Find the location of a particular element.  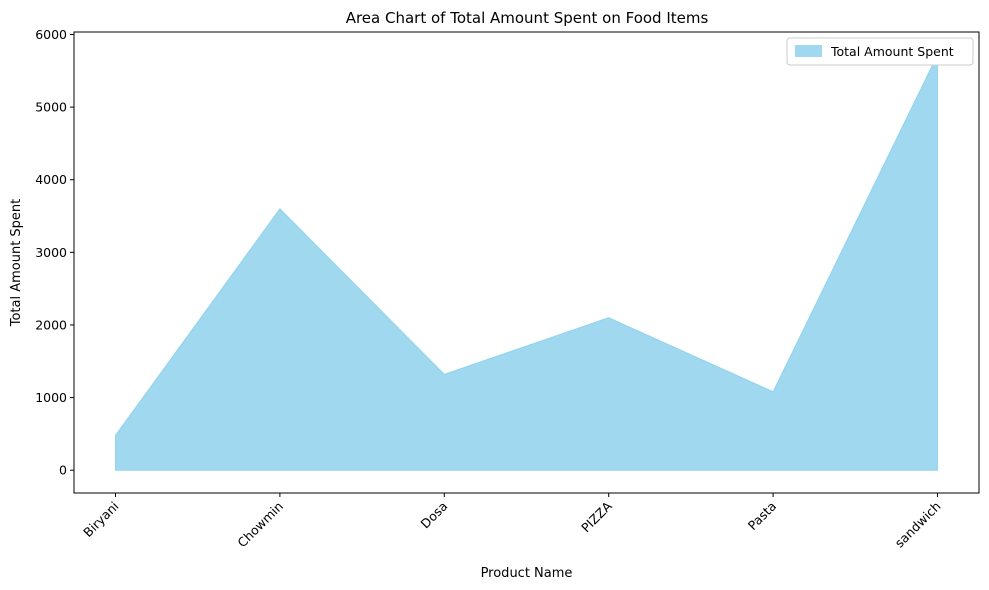

y-tick-label: 0 is located at coordinates (63, 470).